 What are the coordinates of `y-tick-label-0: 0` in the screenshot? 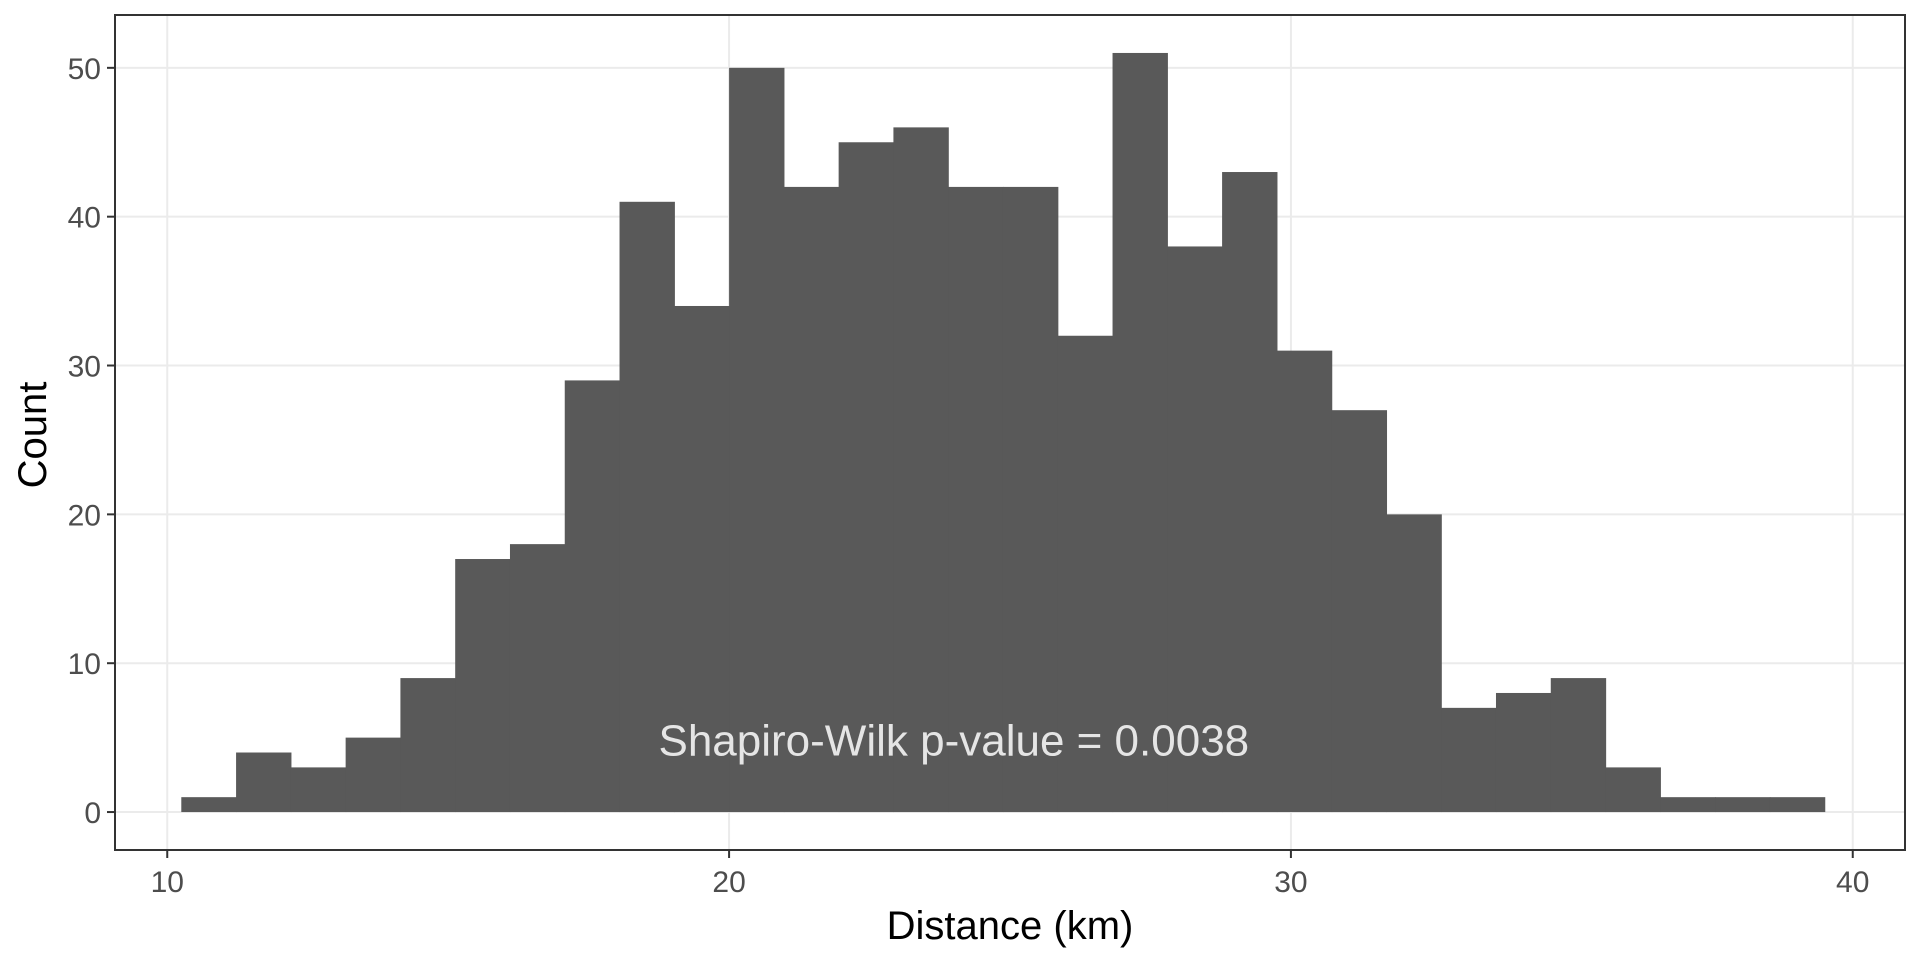 It's located at (92, 813).